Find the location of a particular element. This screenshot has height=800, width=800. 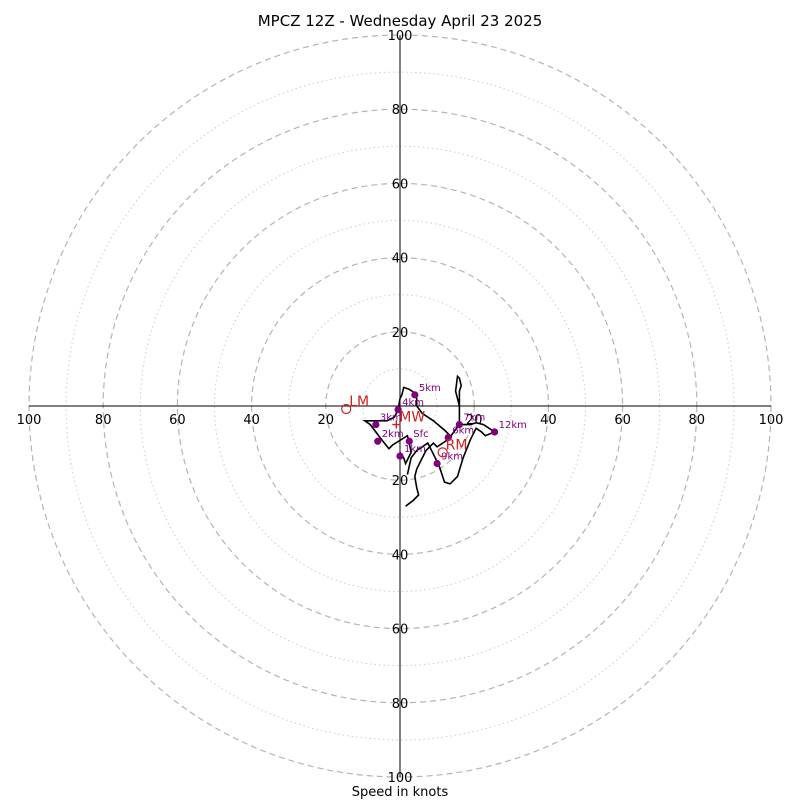

height-label-6km: 6km is located at coordinates (463, 431).